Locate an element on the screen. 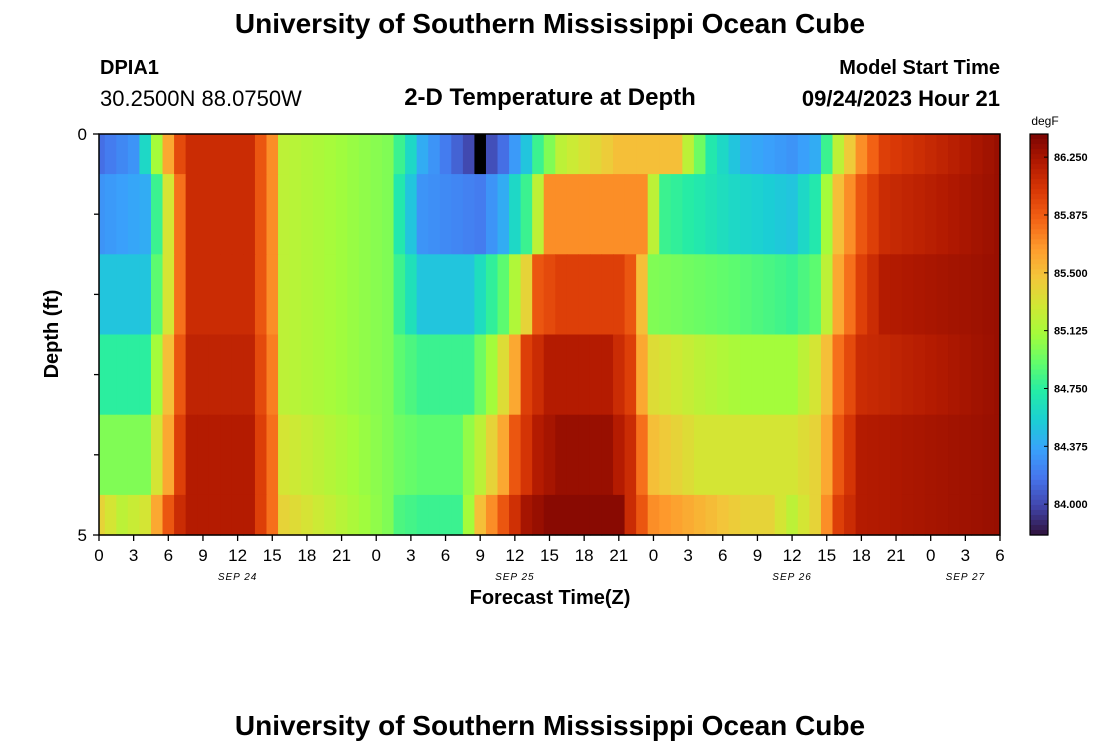  x-tick-label: 0 is located at coordinates (375, 555).